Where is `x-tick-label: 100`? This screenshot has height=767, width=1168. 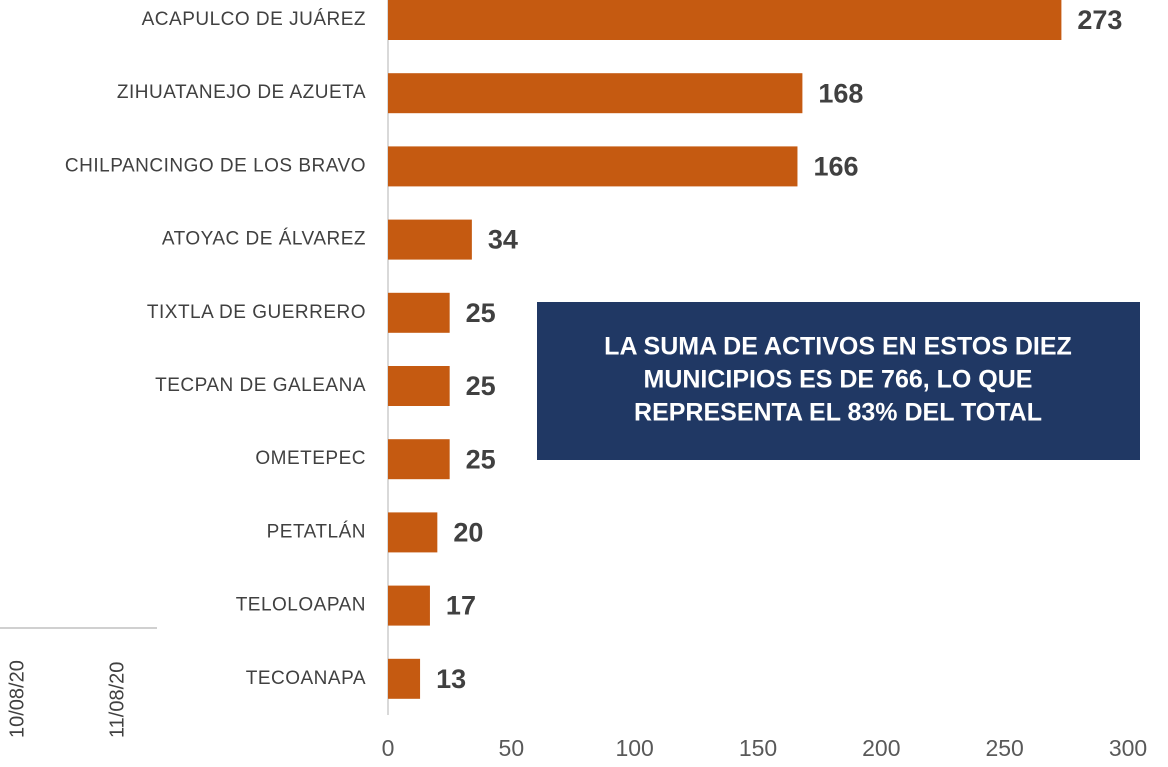 x-tick-label: 100 is located at coordinates (634, 748).